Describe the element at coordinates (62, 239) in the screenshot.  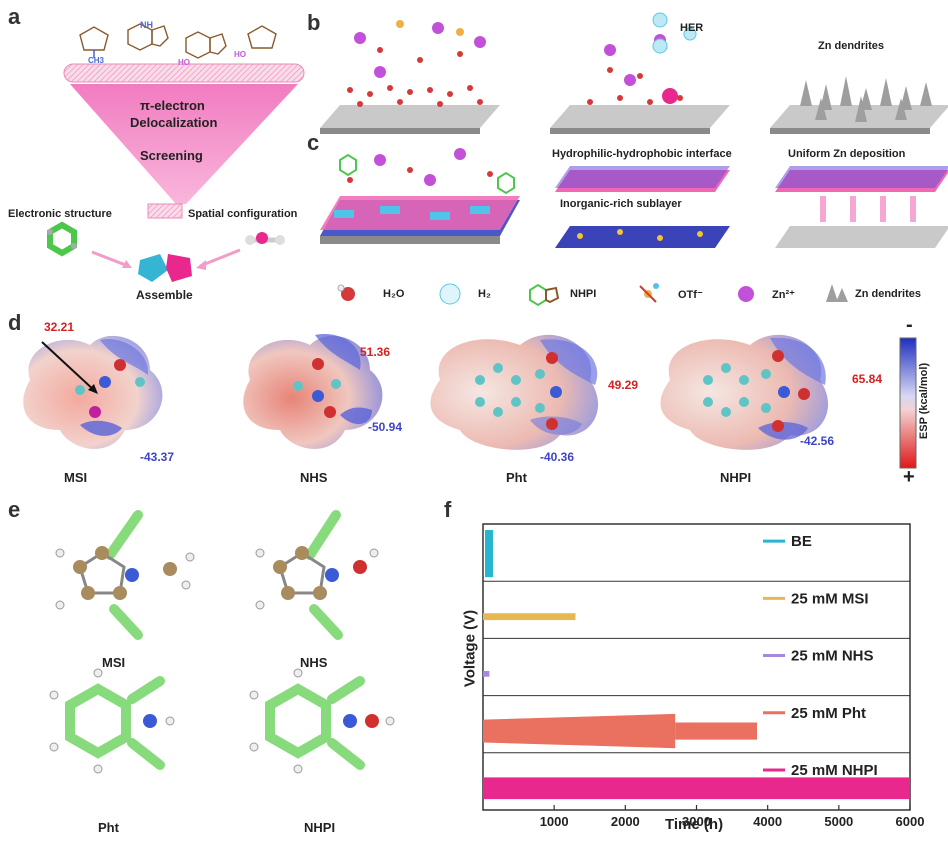
I see `benzene-icon` at that location.